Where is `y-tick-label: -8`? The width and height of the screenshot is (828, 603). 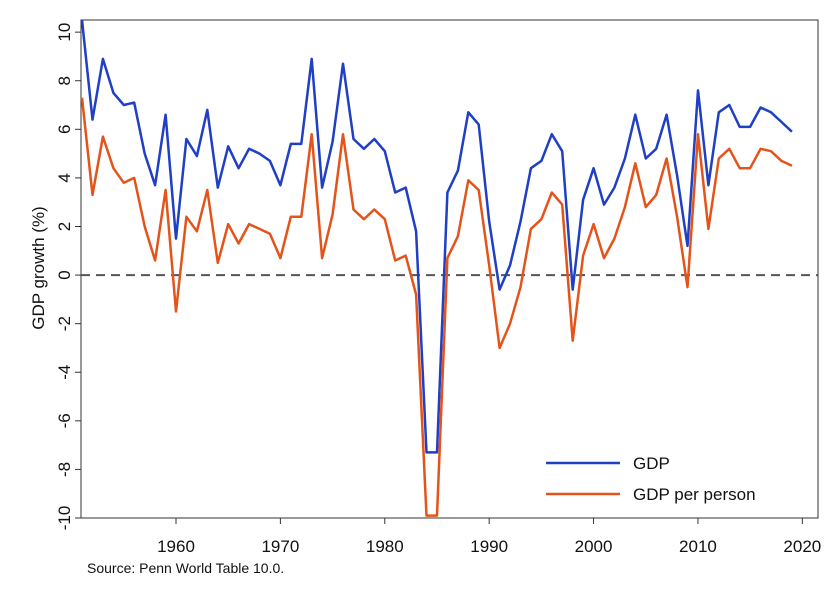 y-tick-label: -8 is located at coordinates (64, 469).